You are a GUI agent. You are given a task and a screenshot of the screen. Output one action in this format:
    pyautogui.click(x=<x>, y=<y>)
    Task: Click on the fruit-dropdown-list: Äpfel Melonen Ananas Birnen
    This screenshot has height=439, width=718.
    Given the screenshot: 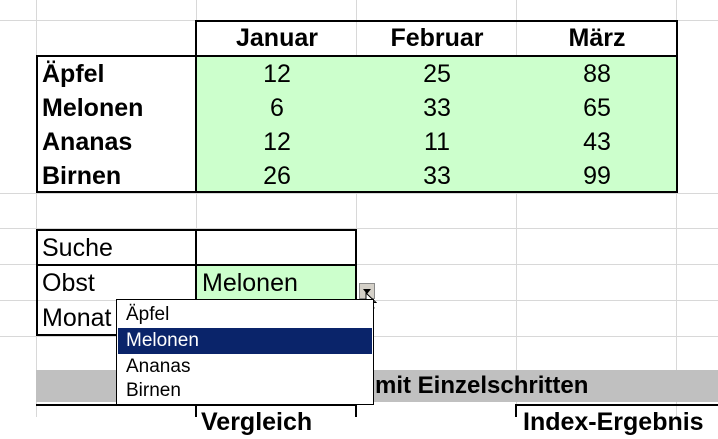 What is the action you would take?
    pyautogui.click(x=245, y=352)
    